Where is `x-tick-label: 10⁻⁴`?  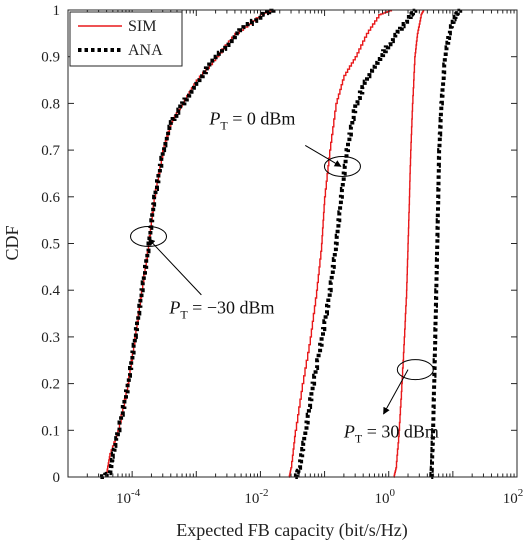 x-tick-label: 10⁻⁴ is located at coordinates (128, 497).